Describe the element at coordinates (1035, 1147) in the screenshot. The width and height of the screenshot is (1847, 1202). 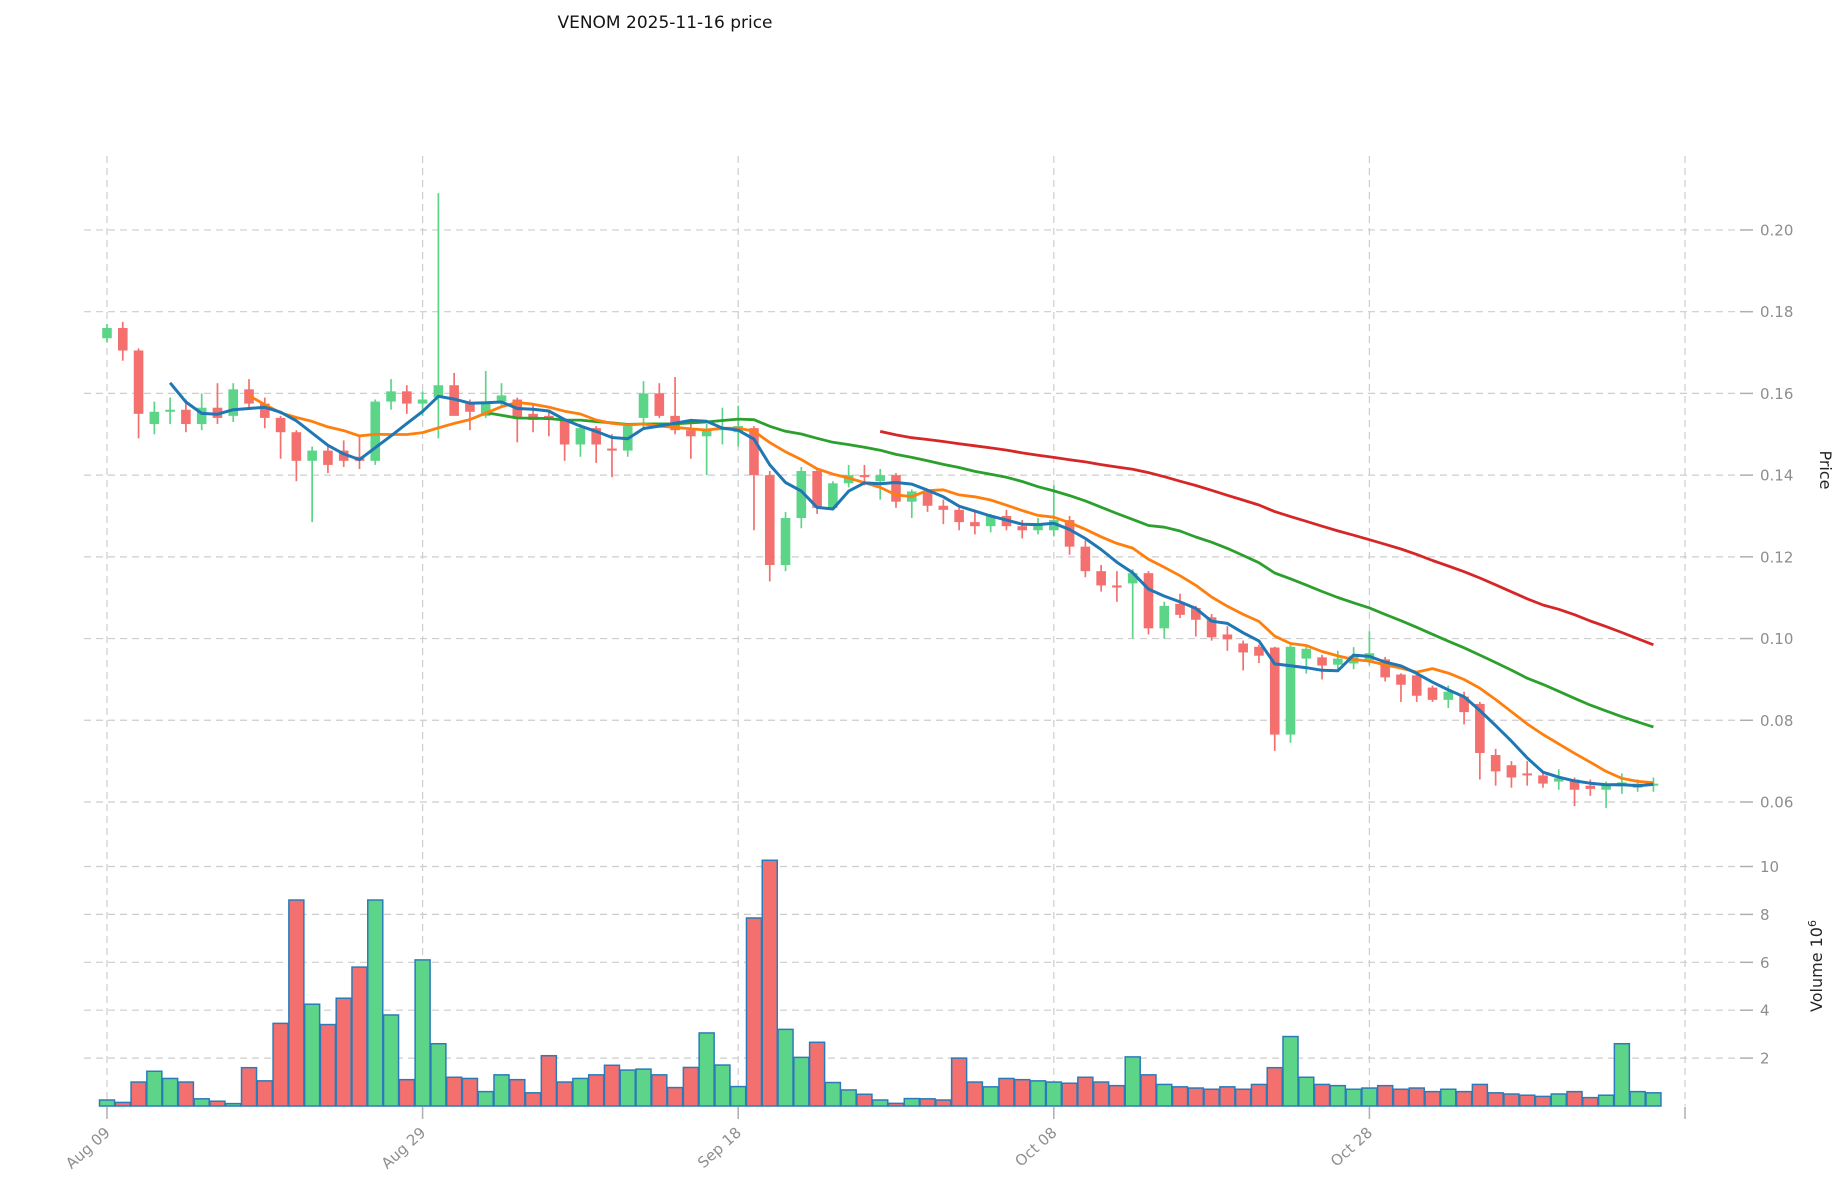
I see `svg-text: Oct 08` at that location.